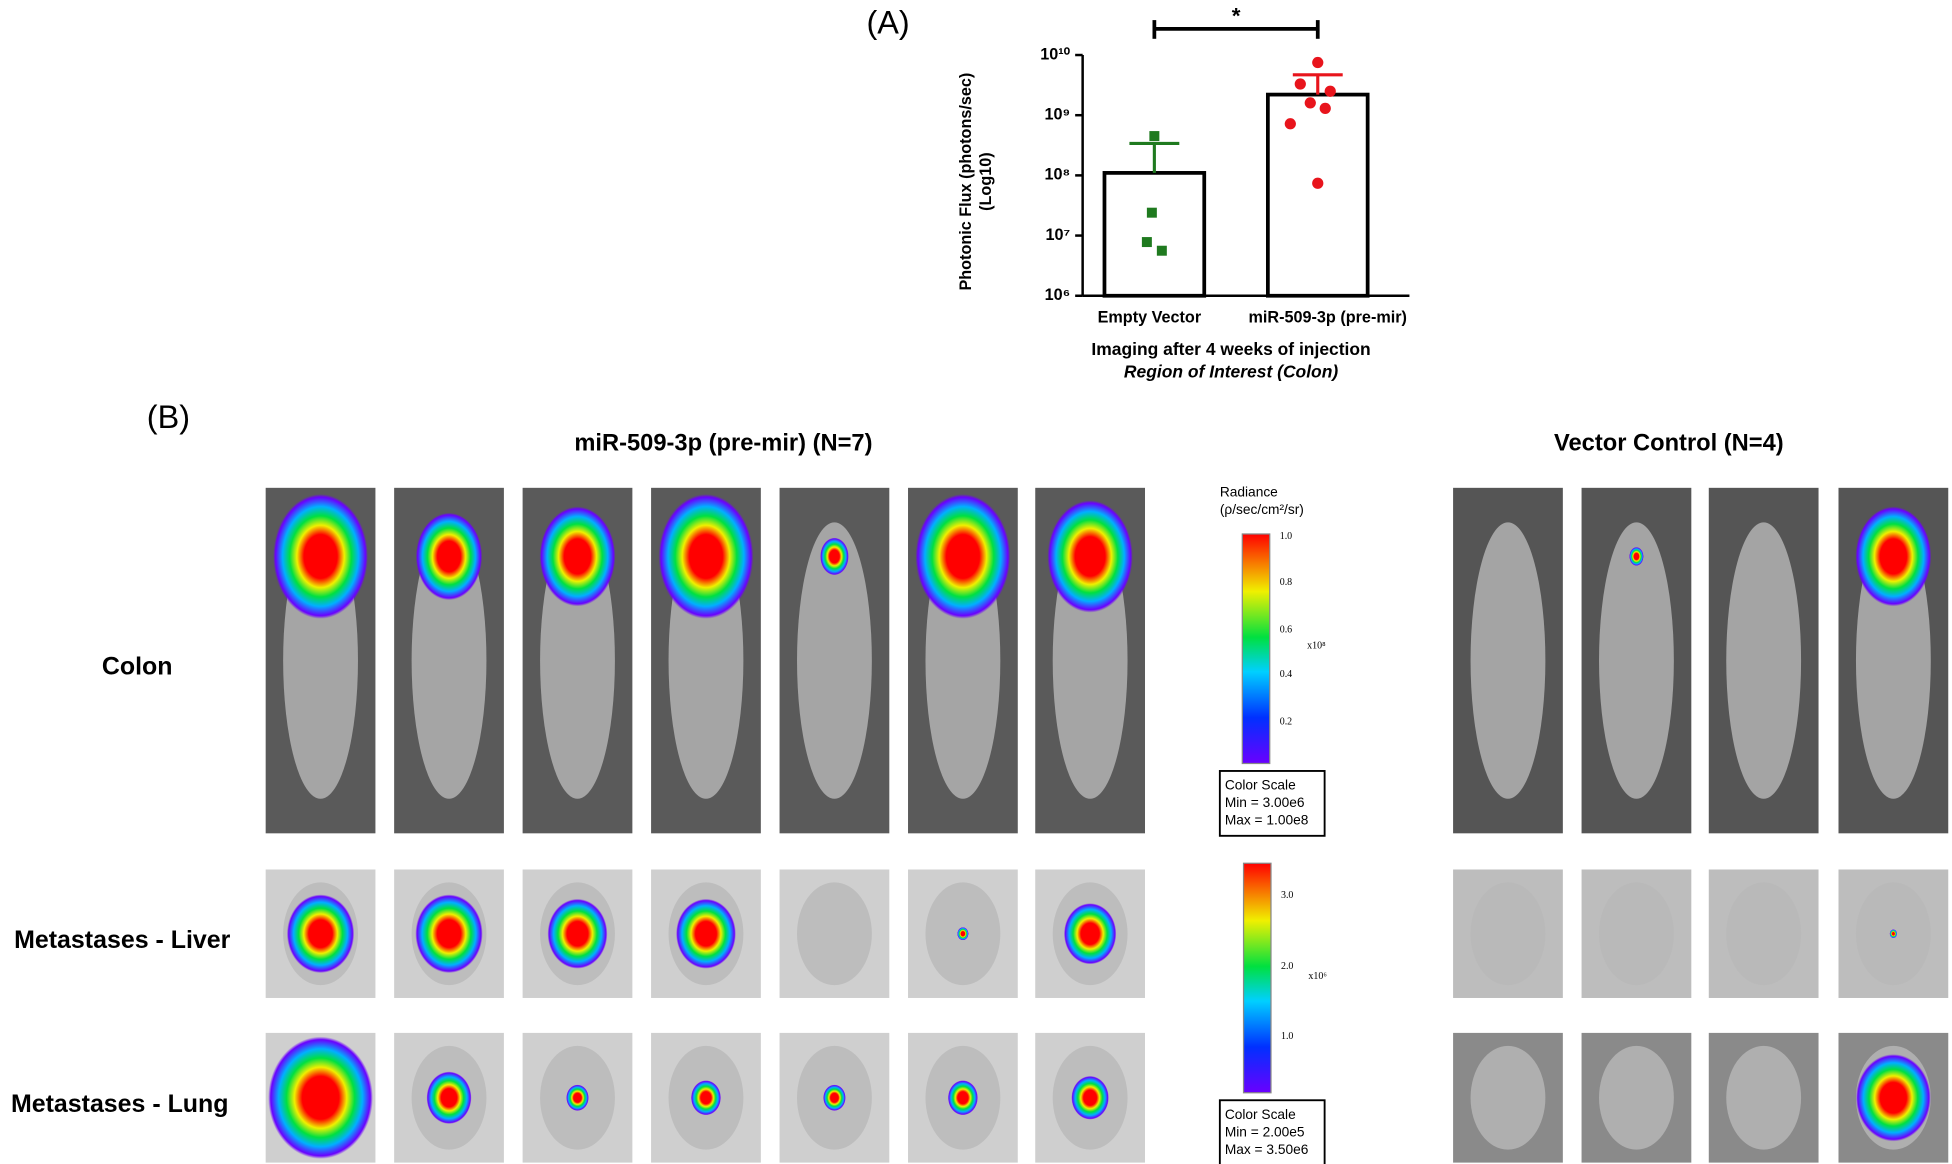  Describe the element at coordinates (1316, 646) in the screenshot. I see `scale-multiplier: x10⁸` at that location.